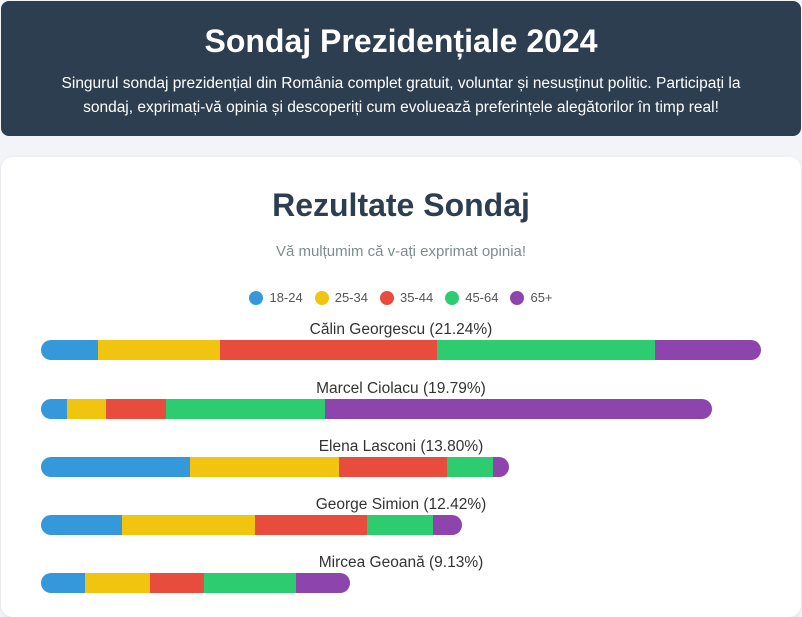 The height and width of the screenshot is (617, 802). Describe the element at coordinates (401, 562) in the screenshot. I see `candidate-label: Mircea Geoană (9.13%)` at that location.